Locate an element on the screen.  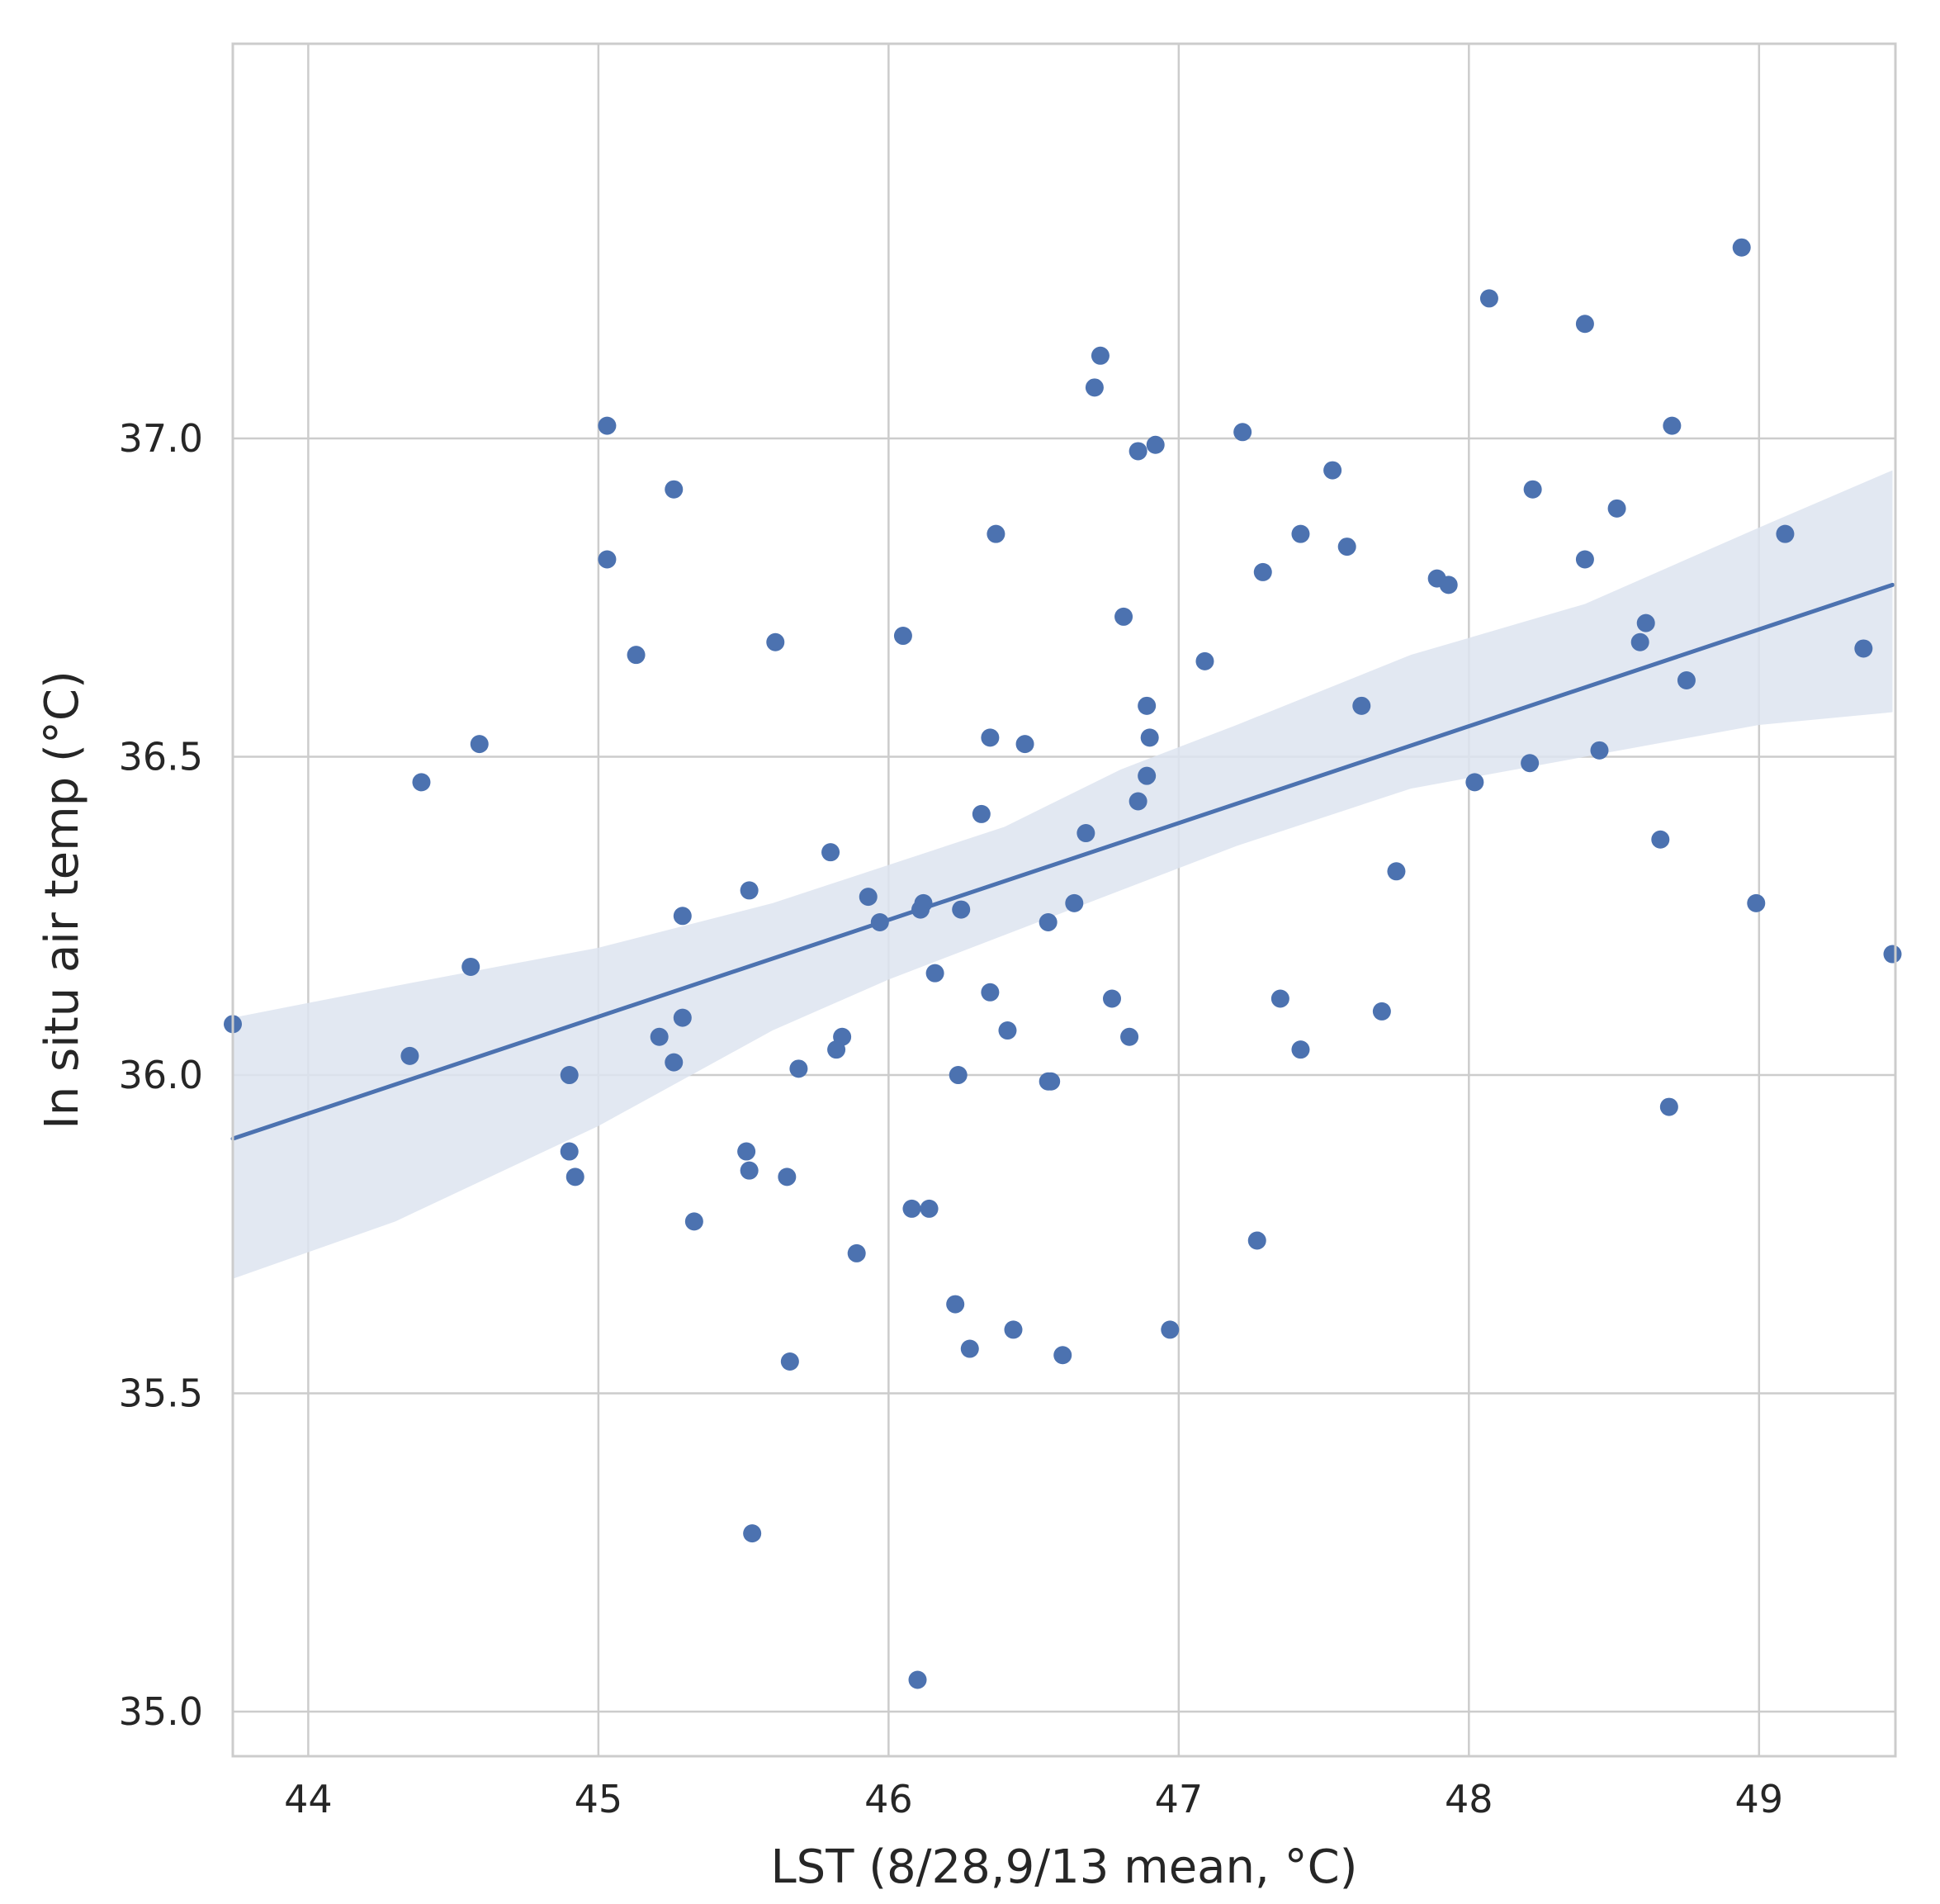
x-tick-labels: 44 45 46 47 48 49 is located at coordinates (1033, 1799).